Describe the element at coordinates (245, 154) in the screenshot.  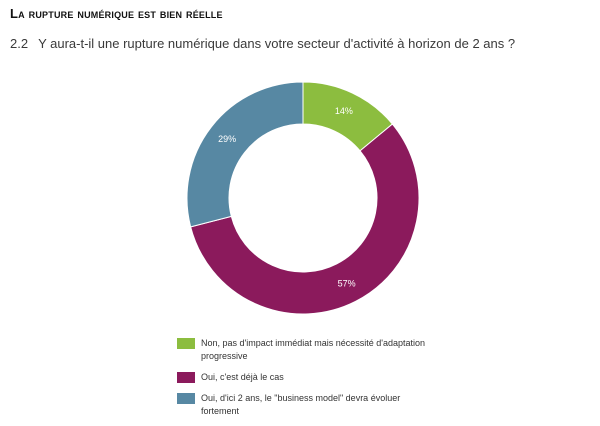
I see `donut-slice-within-2-years` at that location.